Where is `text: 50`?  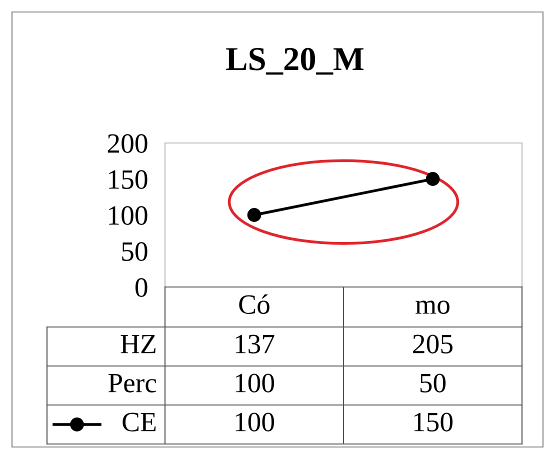
text: 50 is located at coordinates (433, 383).